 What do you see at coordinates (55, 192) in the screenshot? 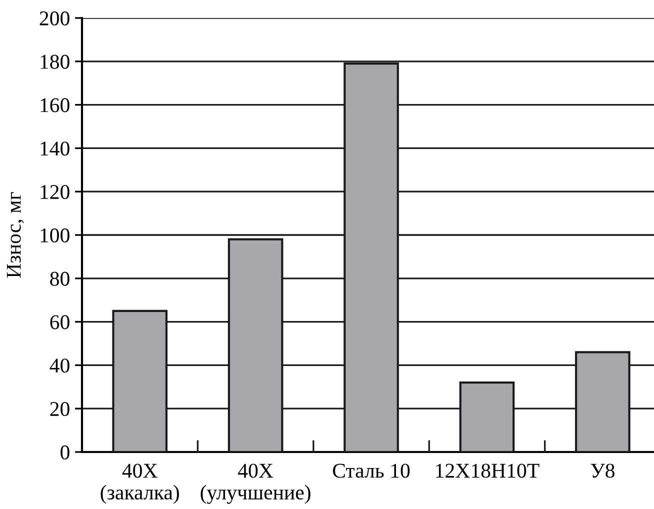
I see `y-tick-label: 120` at bounding box center [55, 192].